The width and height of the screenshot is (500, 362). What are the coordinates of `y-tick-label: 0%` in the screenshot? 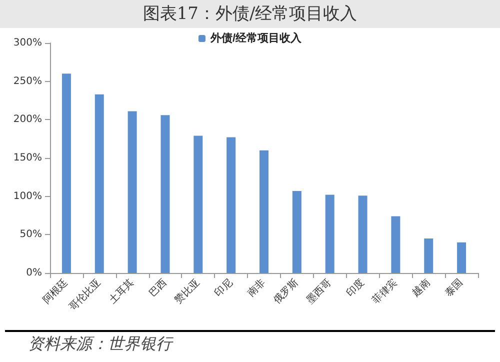 It's located at (34, 273).